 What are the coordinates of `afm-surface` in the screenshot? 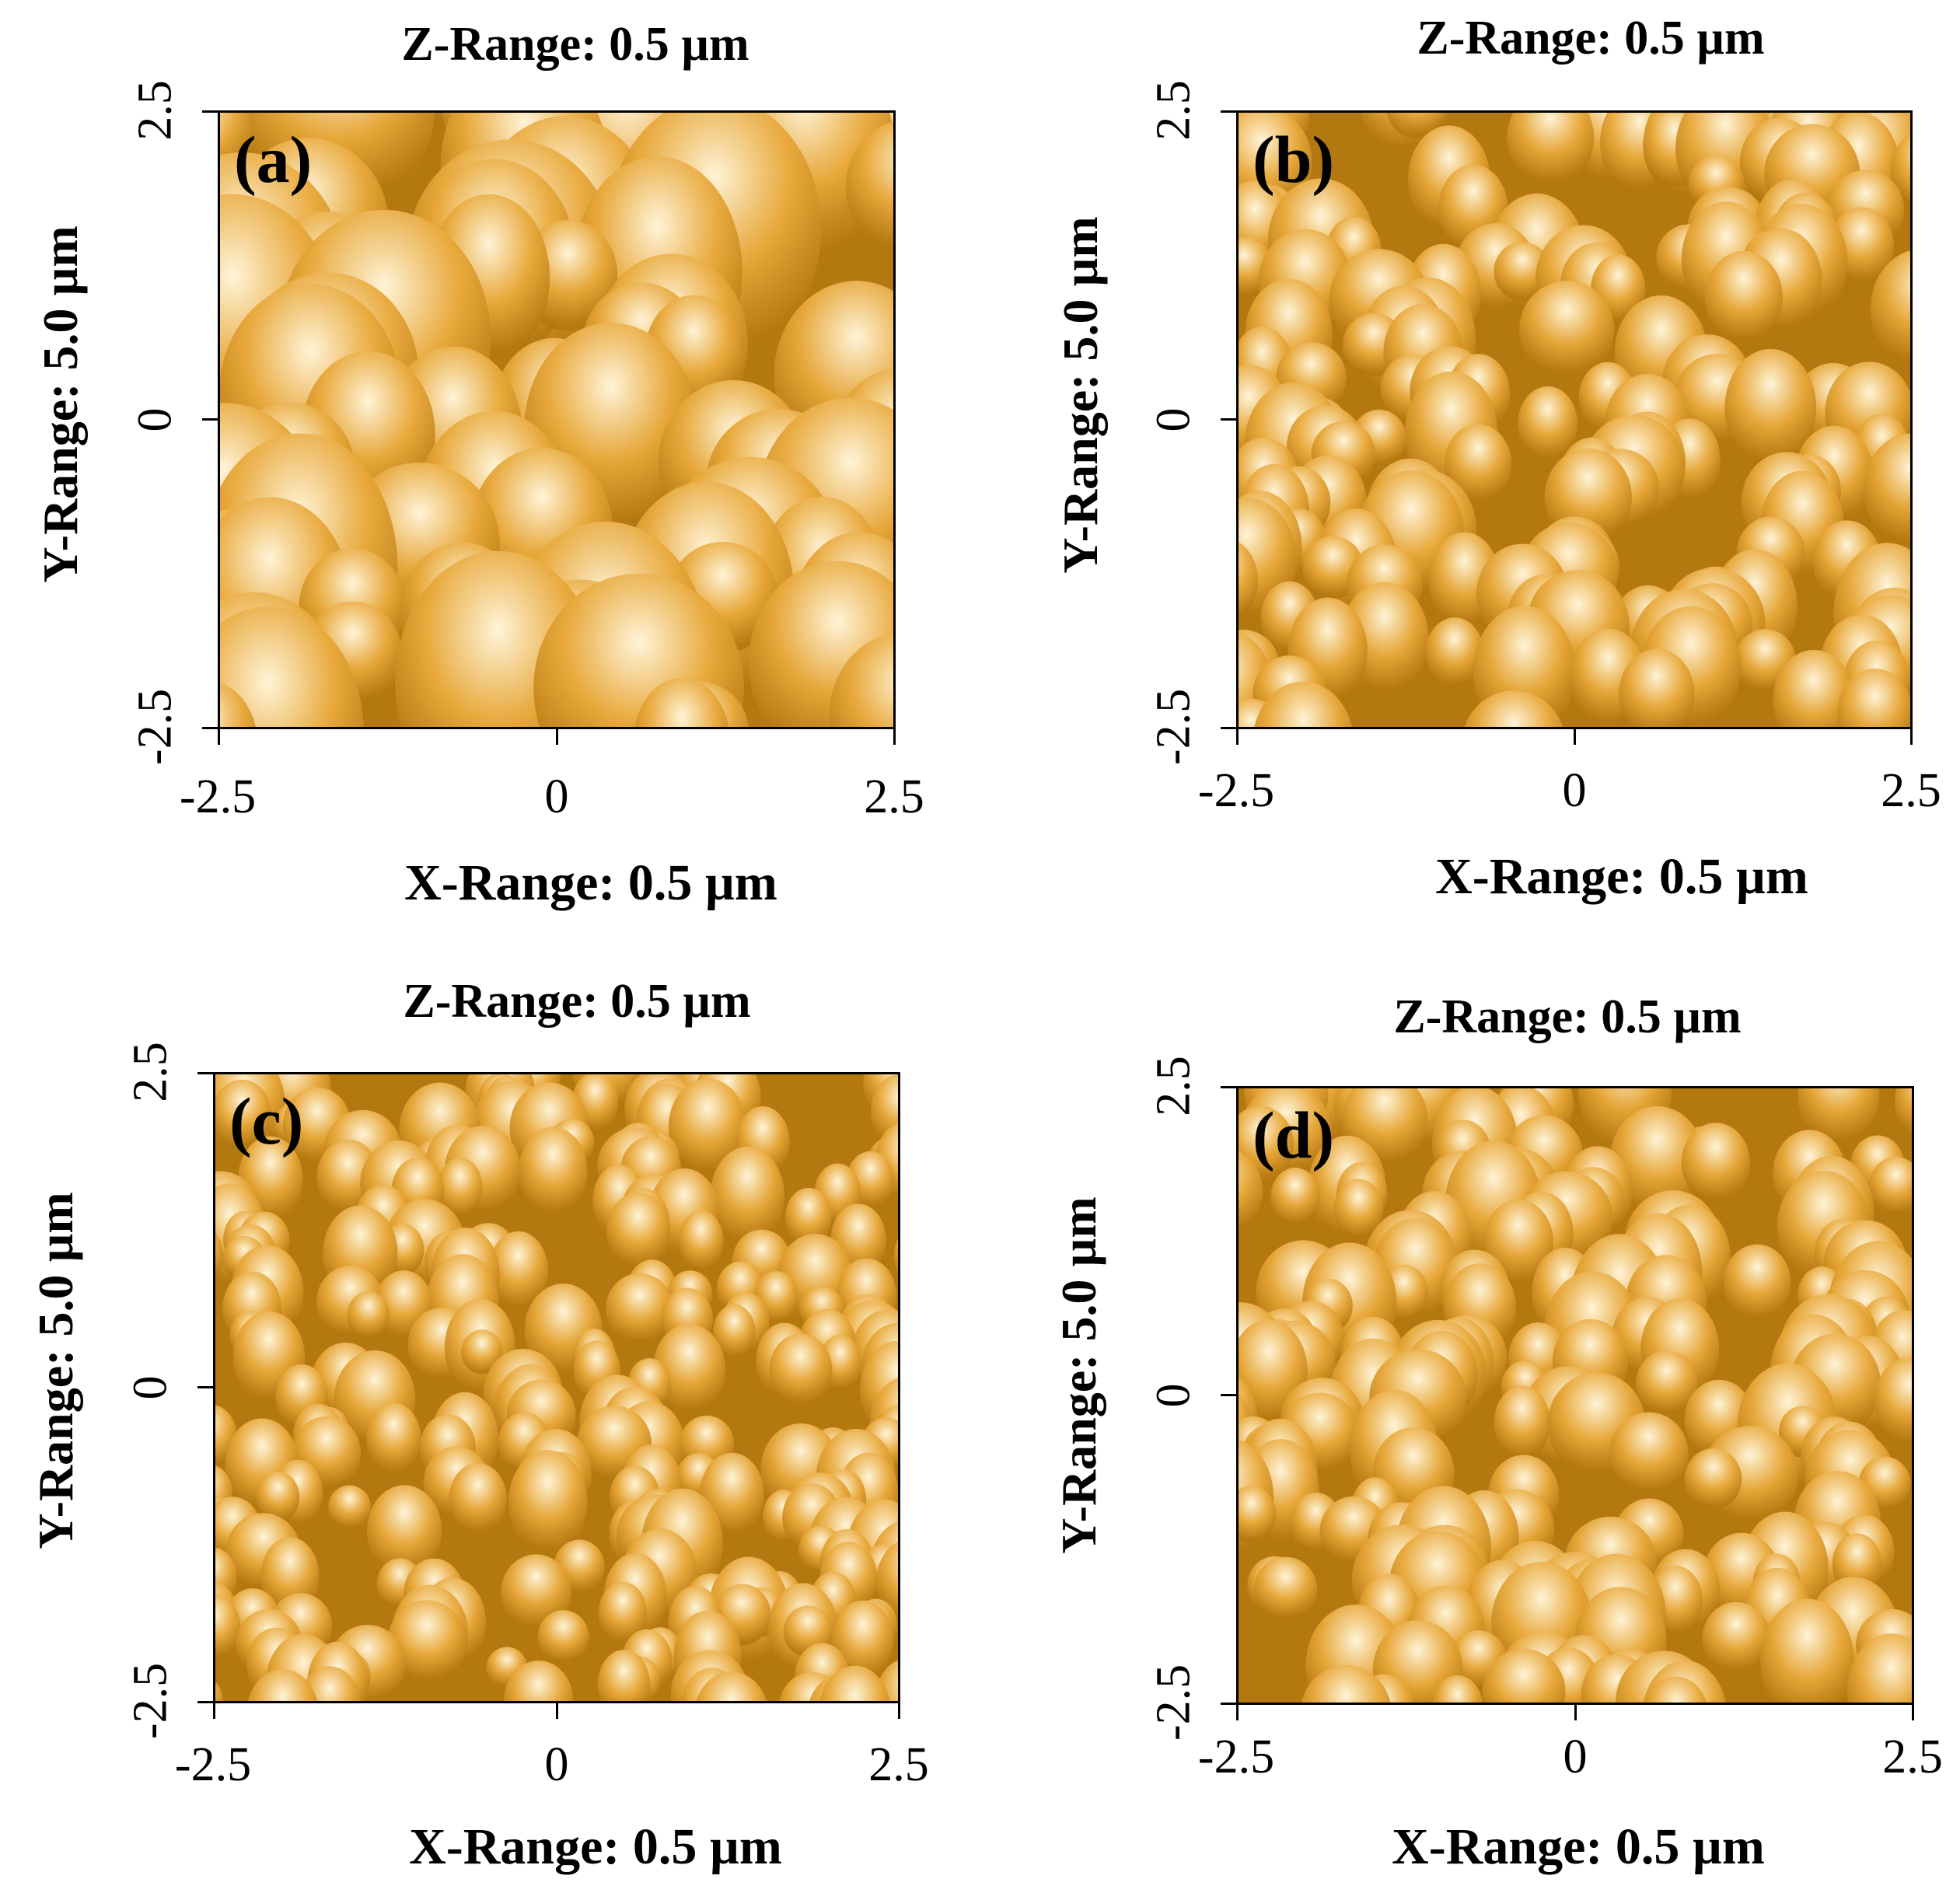 It's located at (556, 420).